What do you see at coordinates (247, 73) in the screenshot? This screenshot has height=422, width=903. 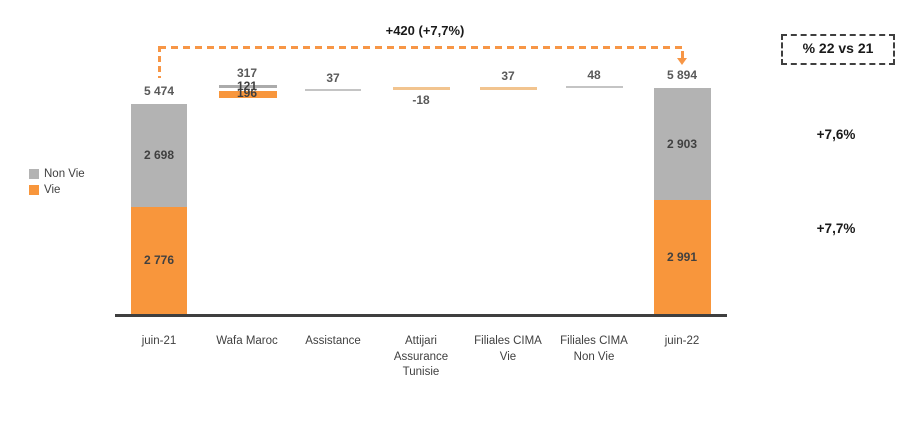 I see `total-label-wafa-maroc: 317` at bounding box center [247, 73].